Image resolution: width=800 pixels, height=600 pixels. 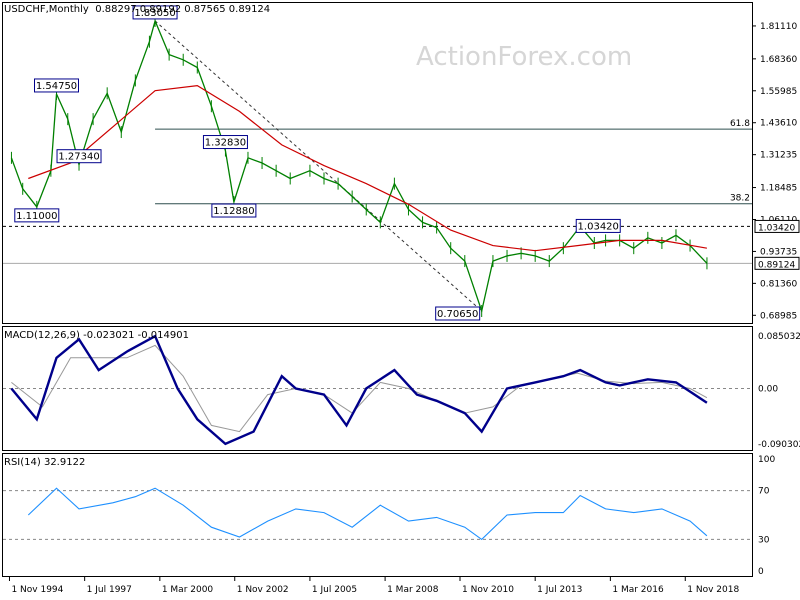 What do you see at coordinates (768, 390) in the screenshot?
I see `macd-tick-label: 0.00` at bounding box center [768, 390].